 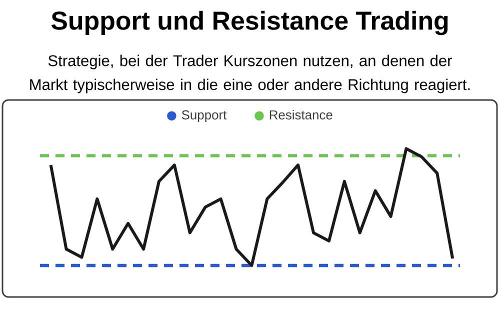 I want to click on chart-title: Support und Resistance Trading, so click(x=249, y=23).